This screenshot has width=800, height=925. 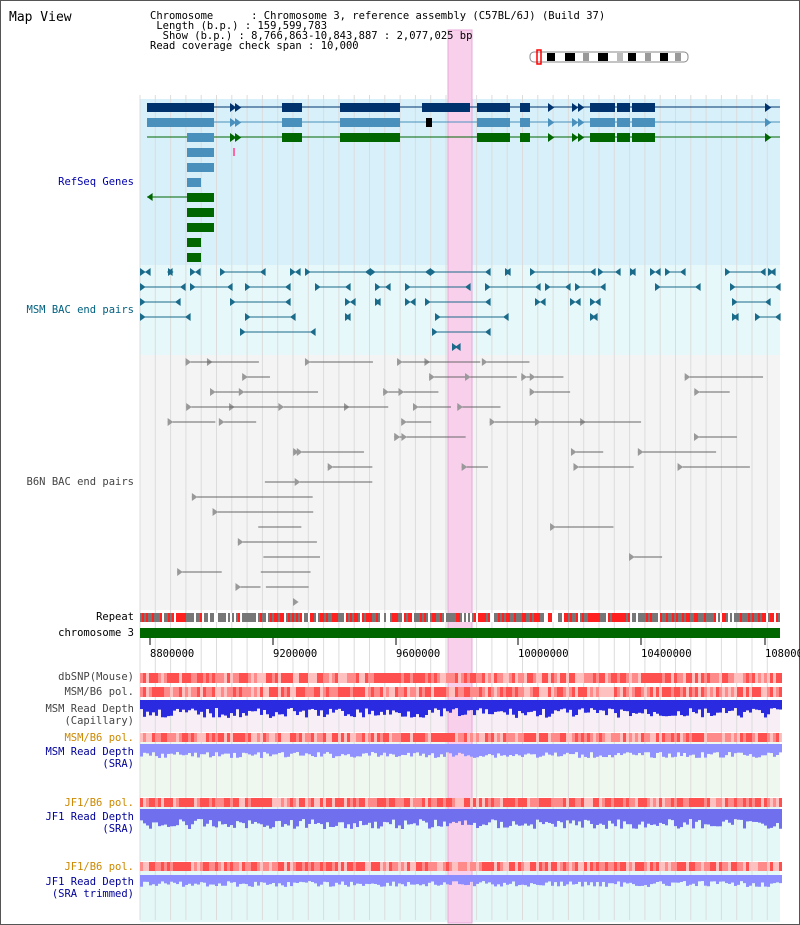 I want to click on refseq-genes-label: RefSeq Genes, so click(x=96, y=182).